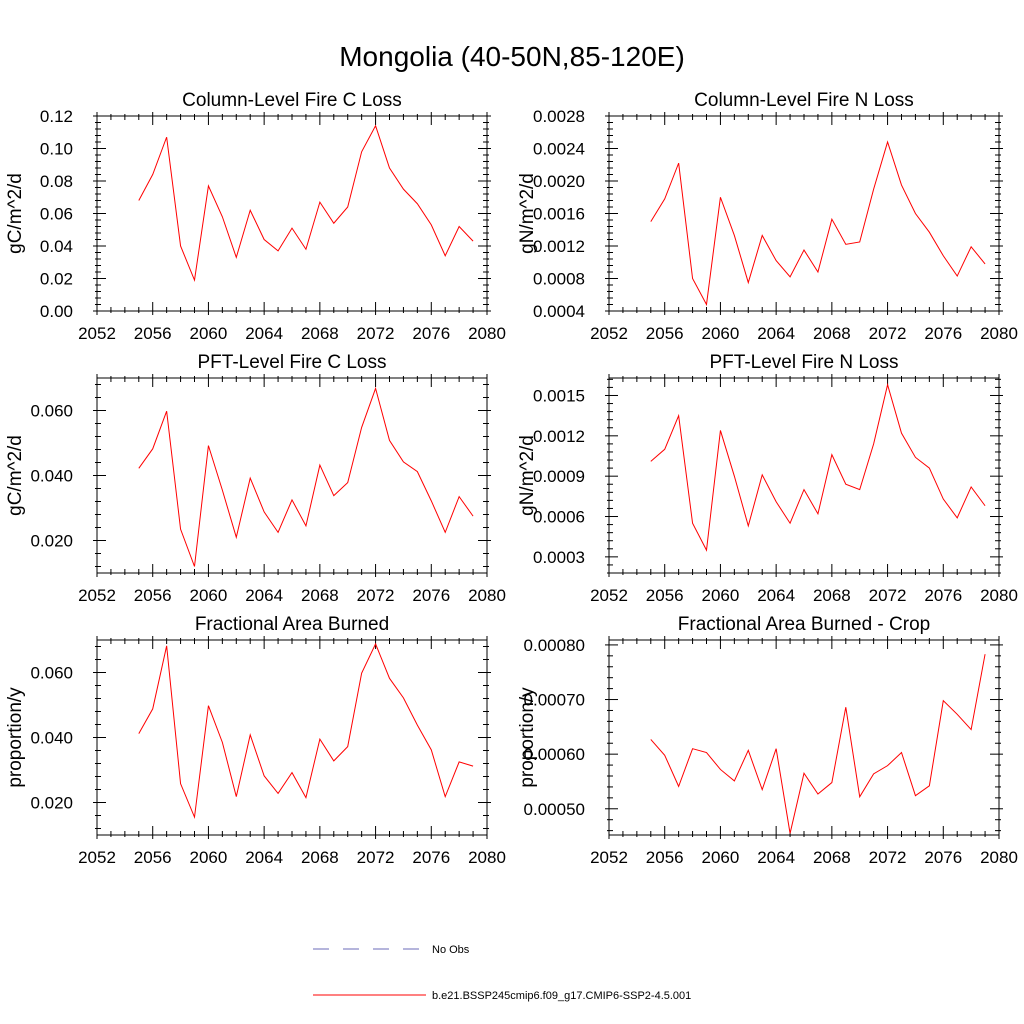 The width and height of the screenshot is (1024, 1024). I want to click on y-tick-label: 0.0016, so click(559, 214).